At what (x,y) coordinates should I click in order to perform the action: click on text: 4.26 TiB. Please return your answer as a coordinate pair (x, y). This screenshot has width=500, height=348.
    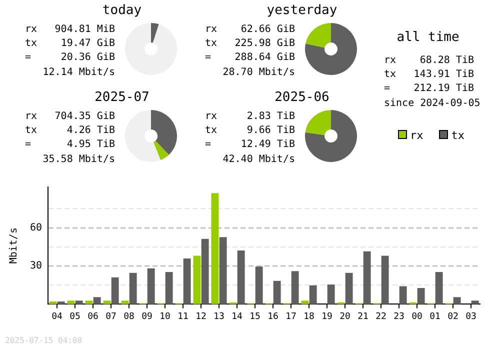
    Looking at the image, I should click on (90, 130).